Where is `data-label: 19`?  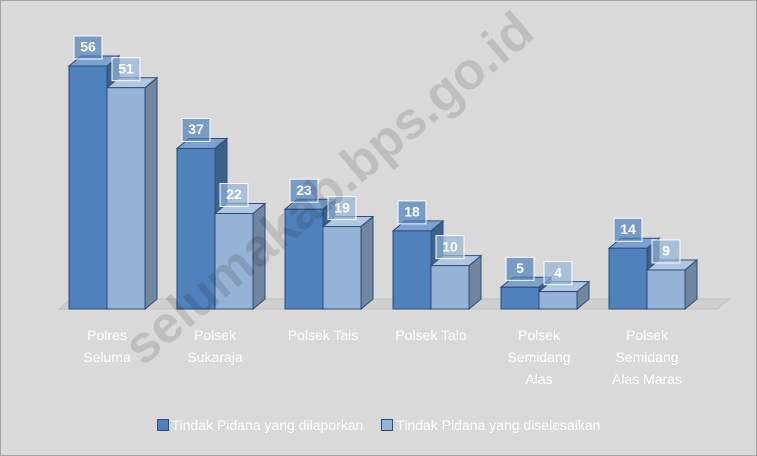 data-label: 19 is located at coordinates (342, 207).